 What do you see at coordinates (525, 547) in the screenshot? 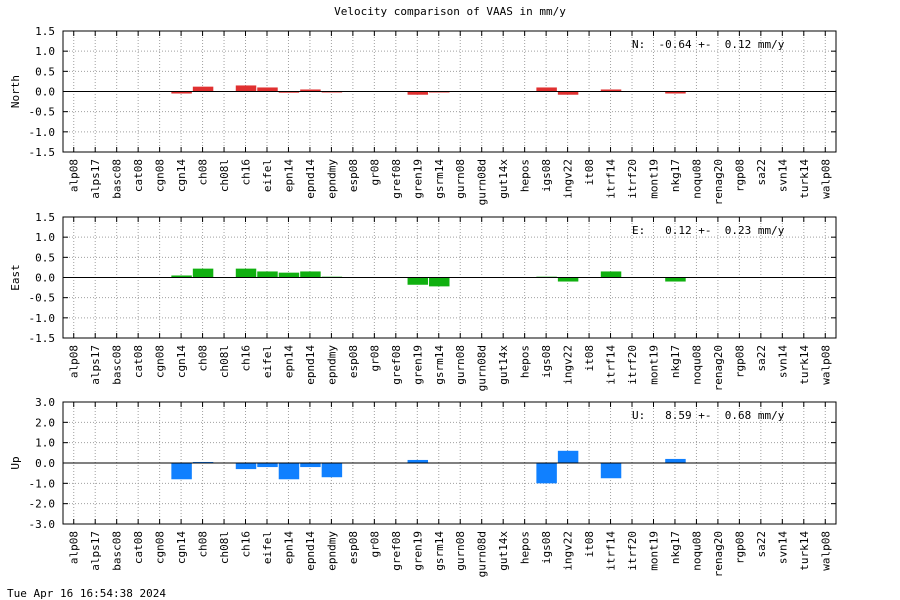
I see `x-tick-label: hepos` at bounding box center [525, 547].